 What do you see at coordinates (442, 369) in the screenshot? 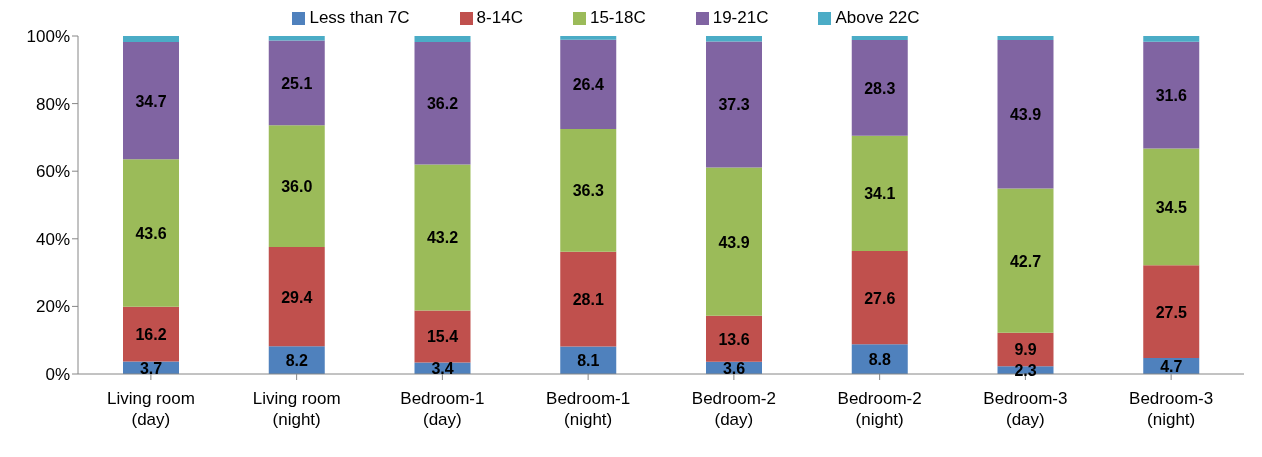
I see `data-label: 3.4` at bounding box center [442, 369].